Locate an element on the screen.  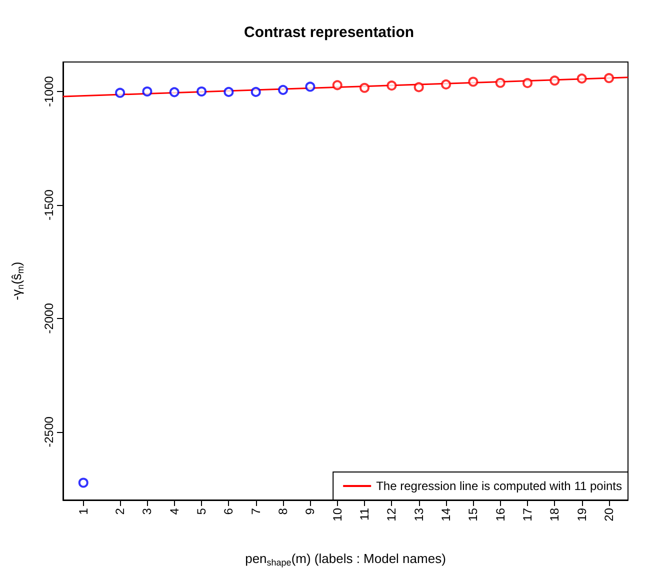
x-tick-label: 19 is located at coordinates (581, 515).